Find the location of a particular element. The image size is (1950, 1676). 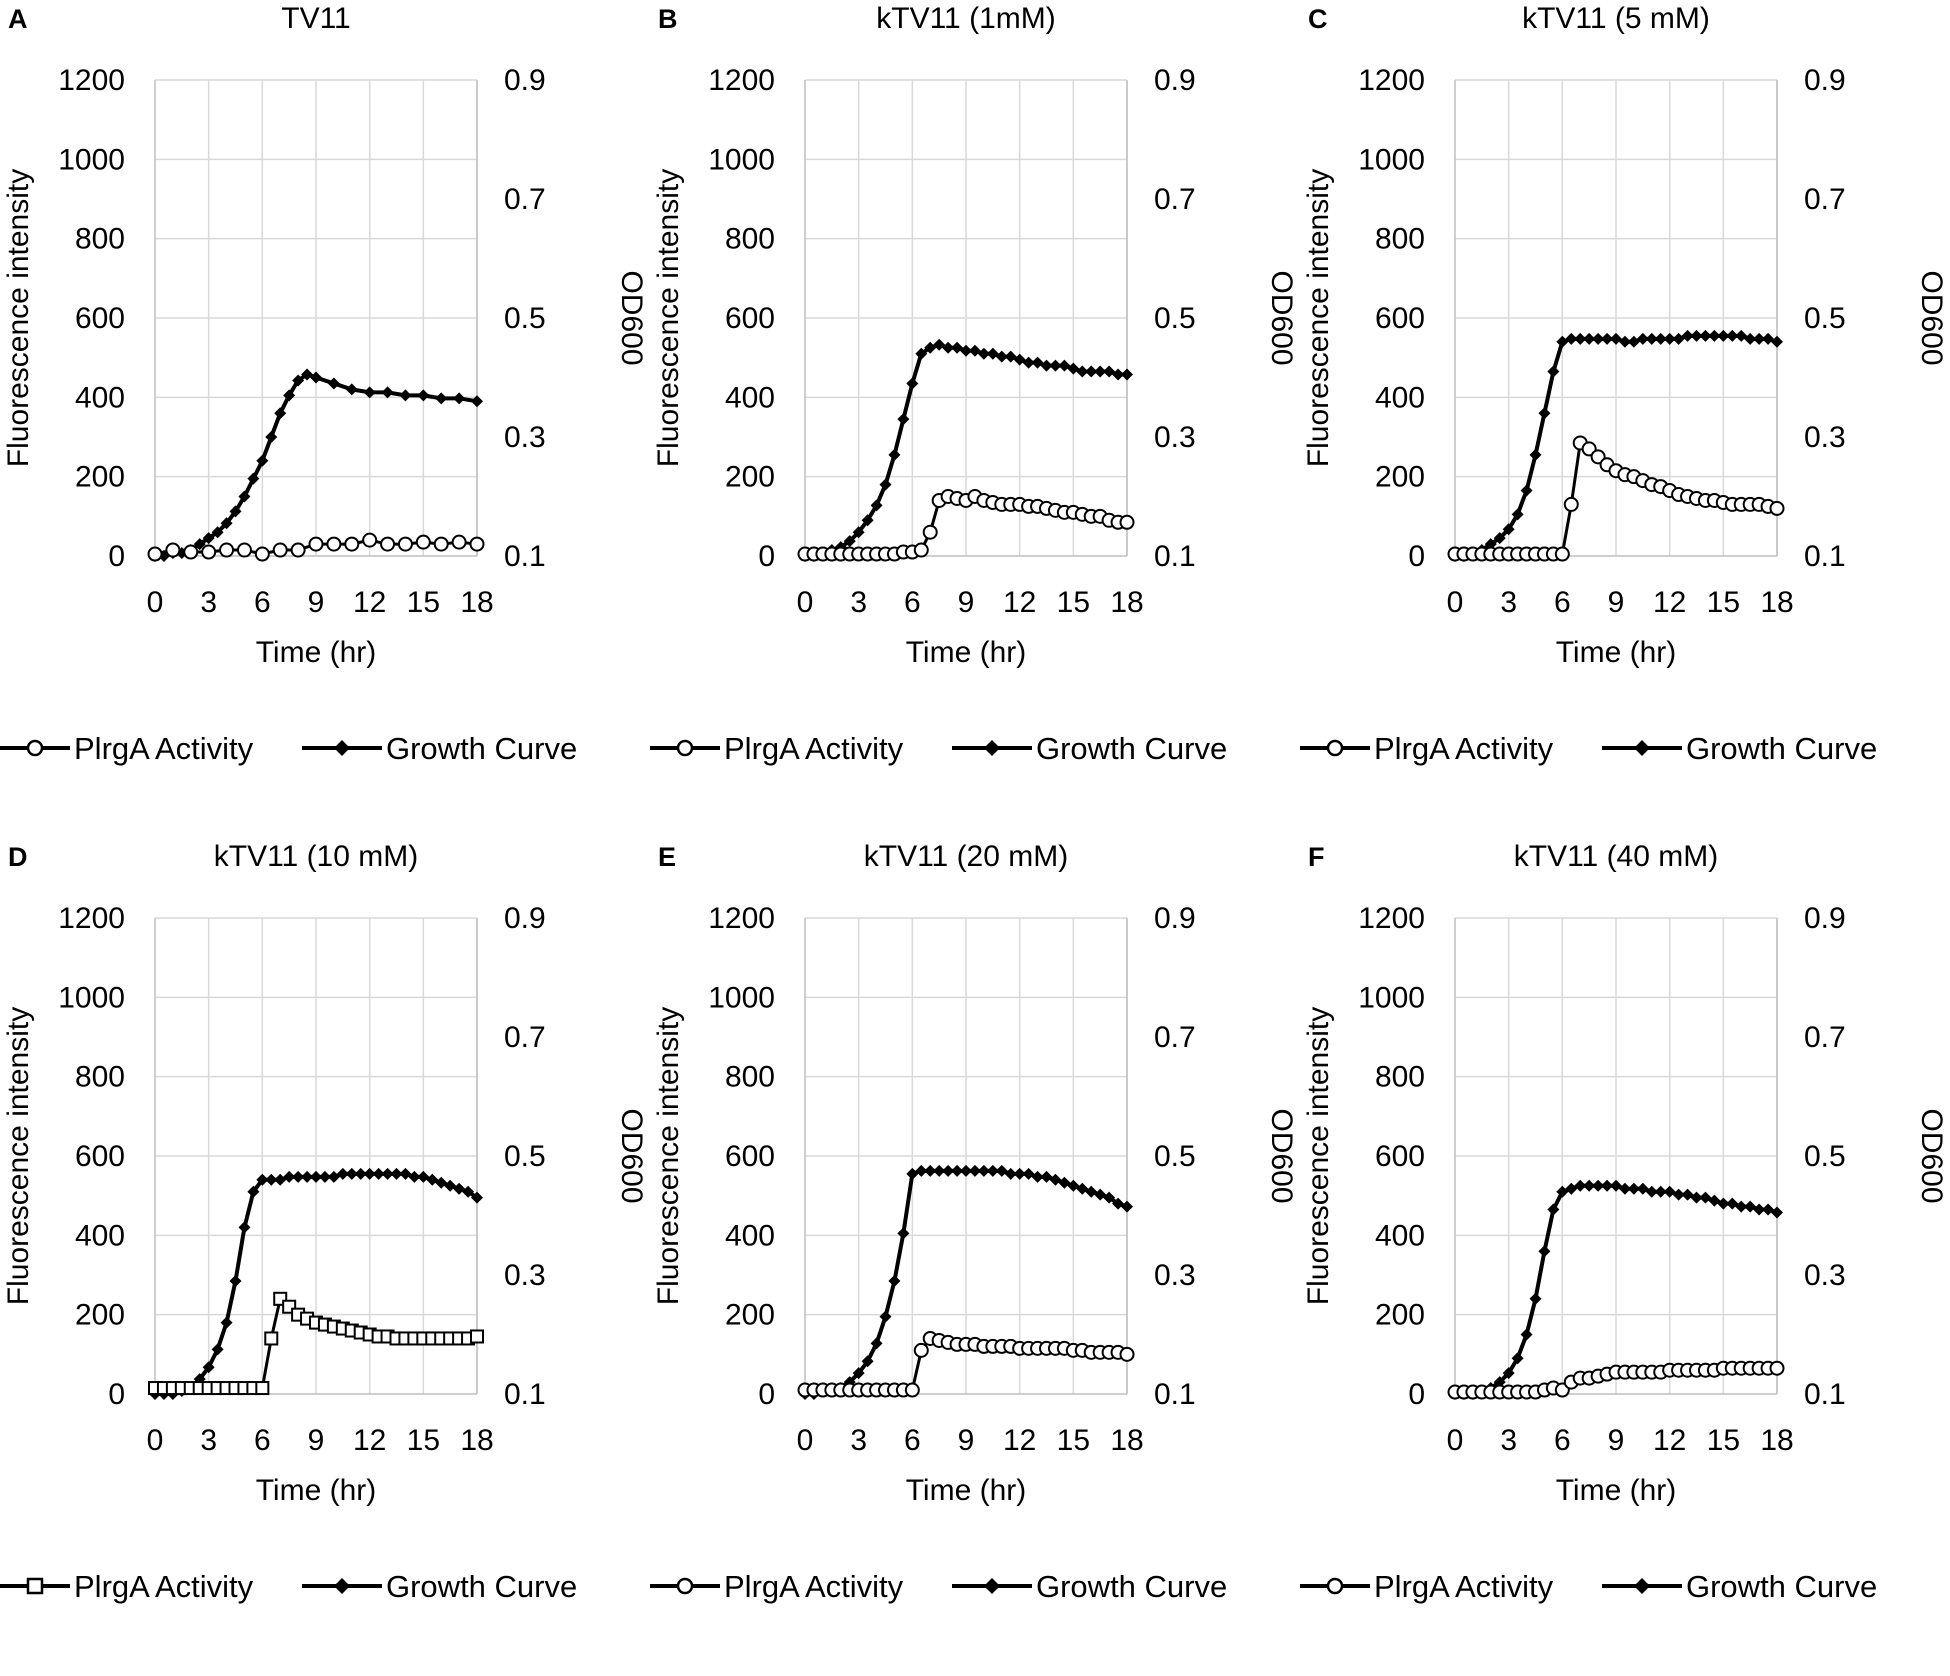

x-tick-label: 6 is located at coordinates (912, 602).